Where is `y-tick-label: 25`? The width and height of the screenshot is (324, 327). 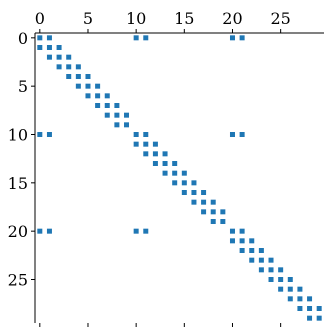 y-tick-label: 25 is located at coordinates (18, 280).